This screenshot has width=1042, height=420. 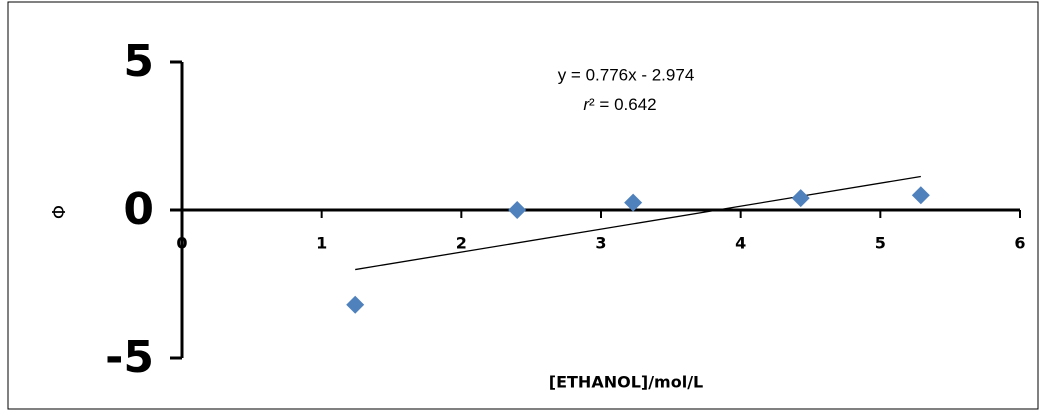 What do you see at coordinates (626, 382) in the screenshot?
I see `x-axis-label: [ETHANOL]/mol/L` at bounding box center [626, 382].